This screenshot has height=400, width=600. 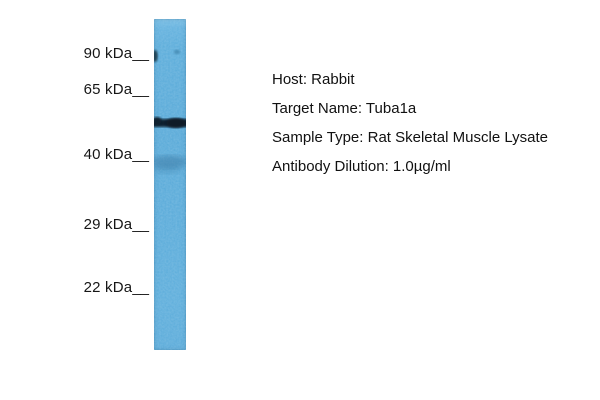 What do you see at coordinates (108, 224) in the screenshot?
I see `mw-marker-label: 29 kDa` at bounding box center [108, 224].